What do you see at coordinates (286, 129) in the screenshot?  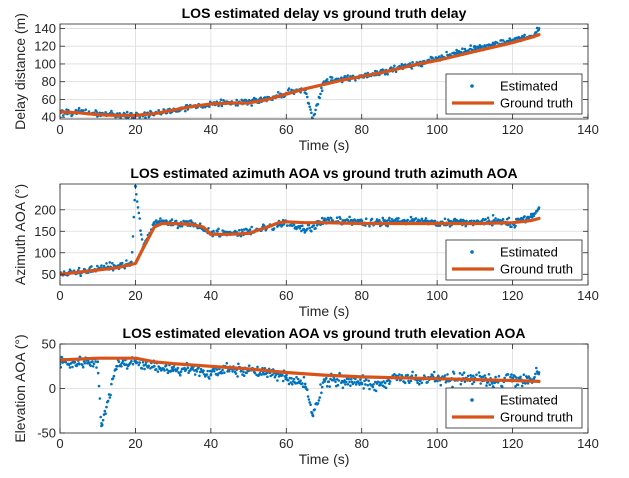 I see `x-tick-label: 60` at bounding box center [286, 129].